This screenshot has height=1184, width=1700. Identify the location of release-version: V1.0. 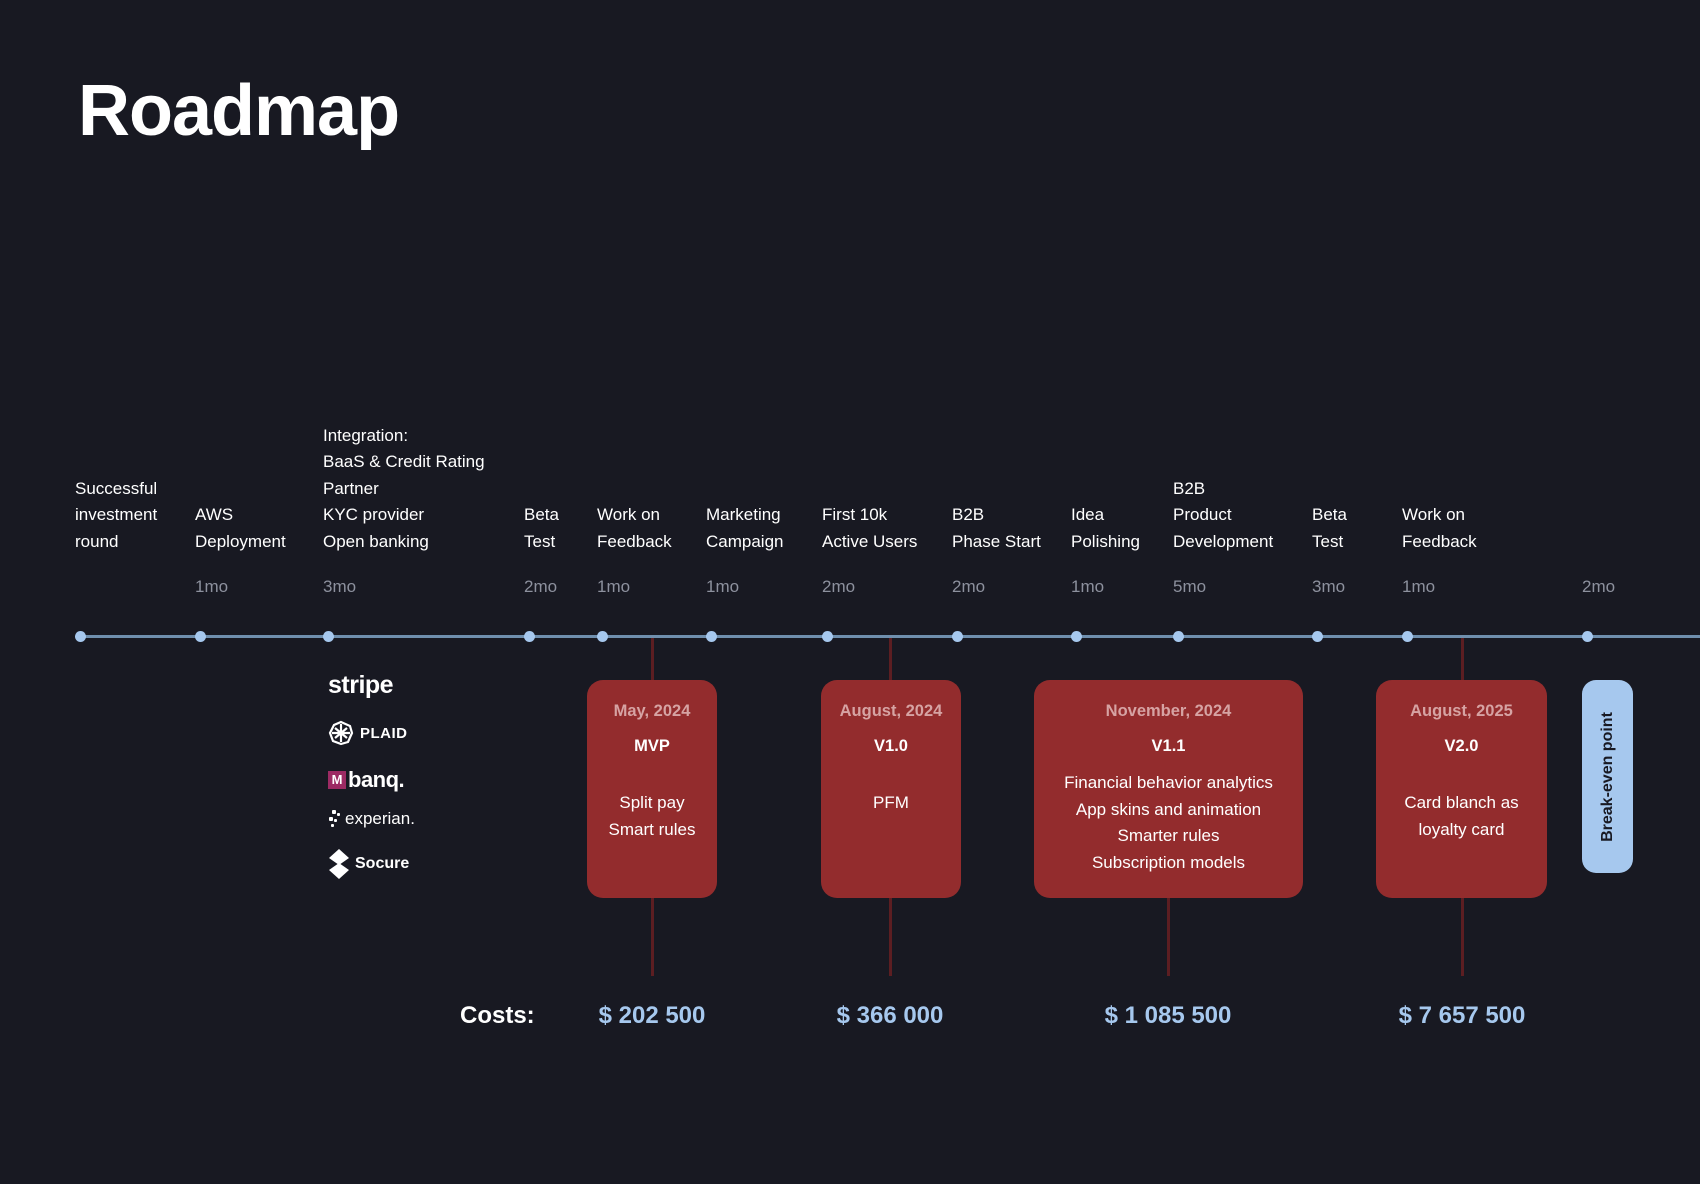
(891, 746).